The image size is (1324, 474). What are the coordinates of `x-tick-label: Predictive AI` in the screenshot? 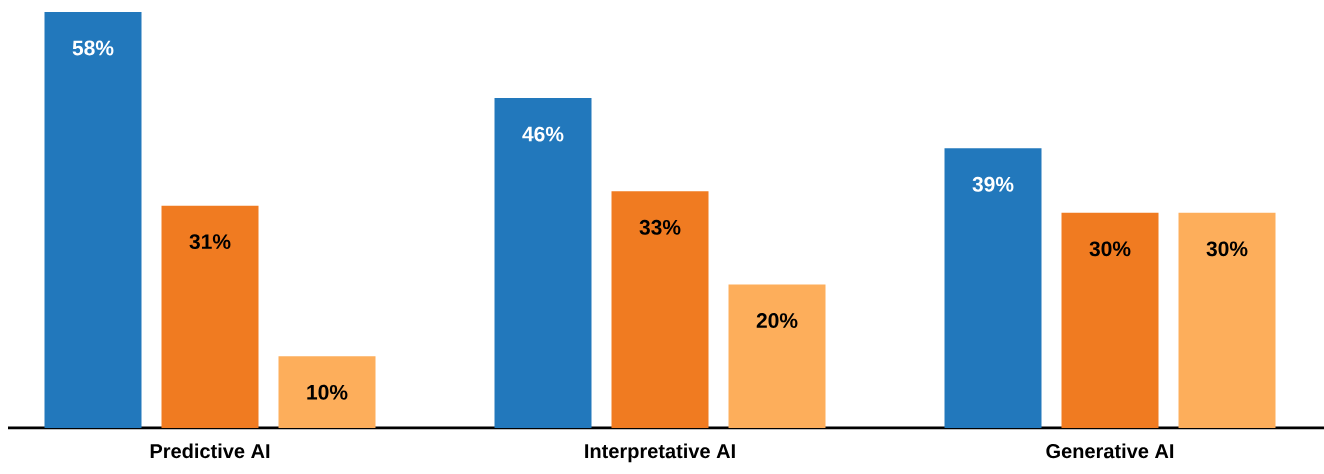 It's located at (210, 451).